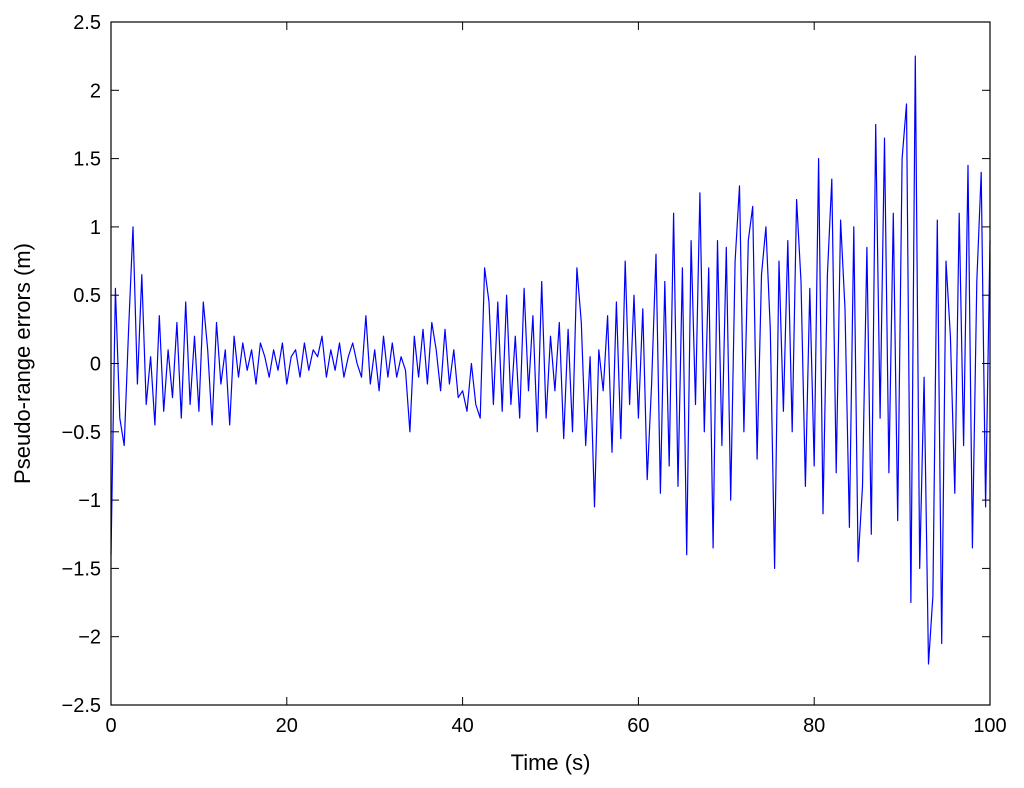 The height and width of the screenshot is (788, 1024). Describe the element at coordinates (81, 433) in the screenshot. I see `y-tick-label: −0.5` at that location.